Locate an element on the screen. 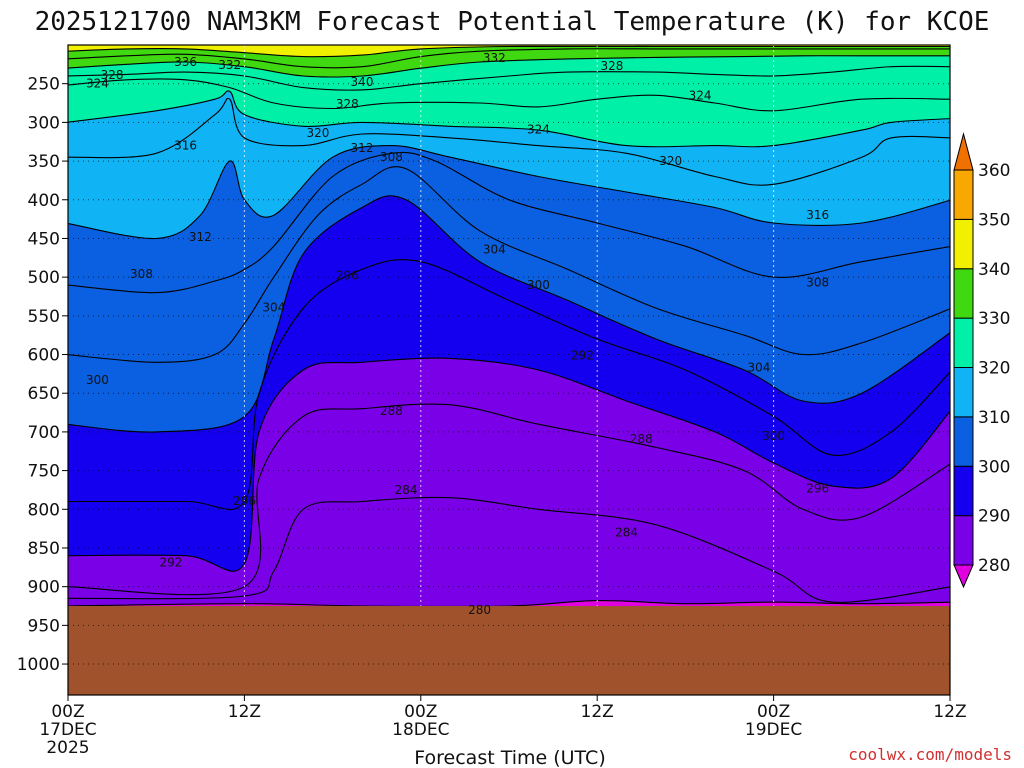  contour-label: 280 is located at coordinates (479, 610).